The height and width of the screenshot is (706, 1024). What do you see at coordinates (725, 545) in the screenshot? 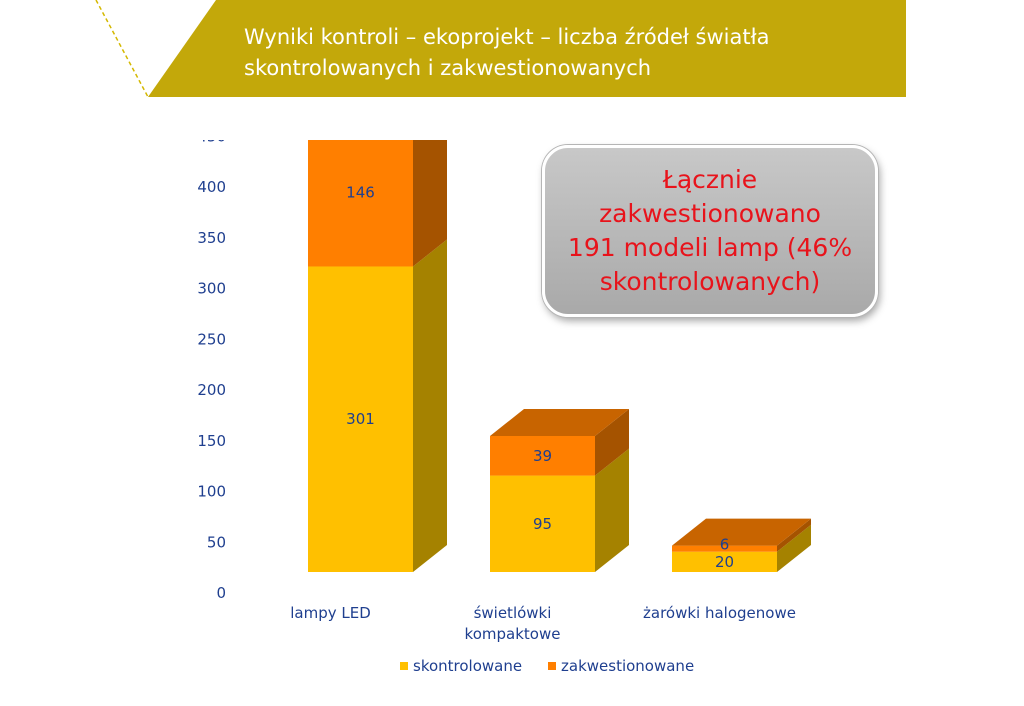
I see `data-label-2-1: 6` at bounding box center [725, 545].